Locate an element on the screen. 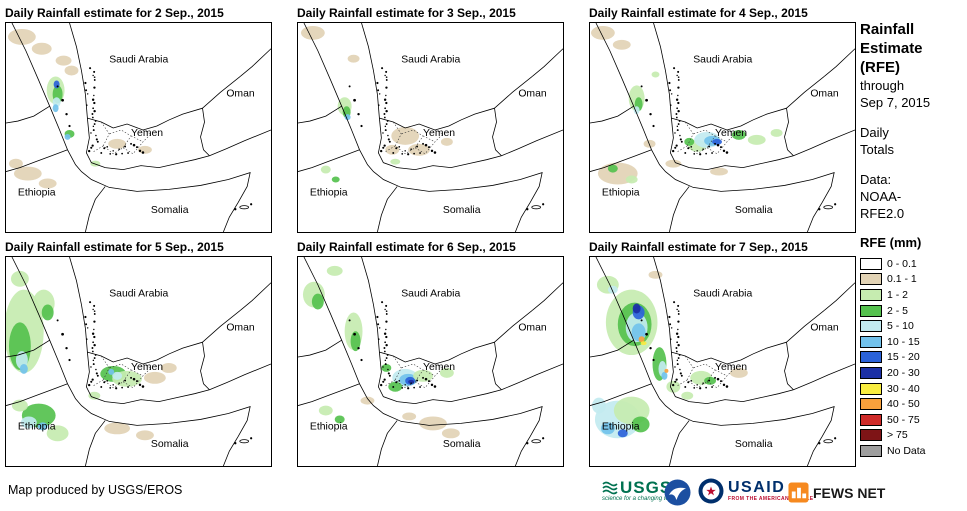 The height and width of the screenshot is (511, 967). panel-title: Daily Rainfall estimate for 6 Sep., 2015 is located at coordinates (406, 247).